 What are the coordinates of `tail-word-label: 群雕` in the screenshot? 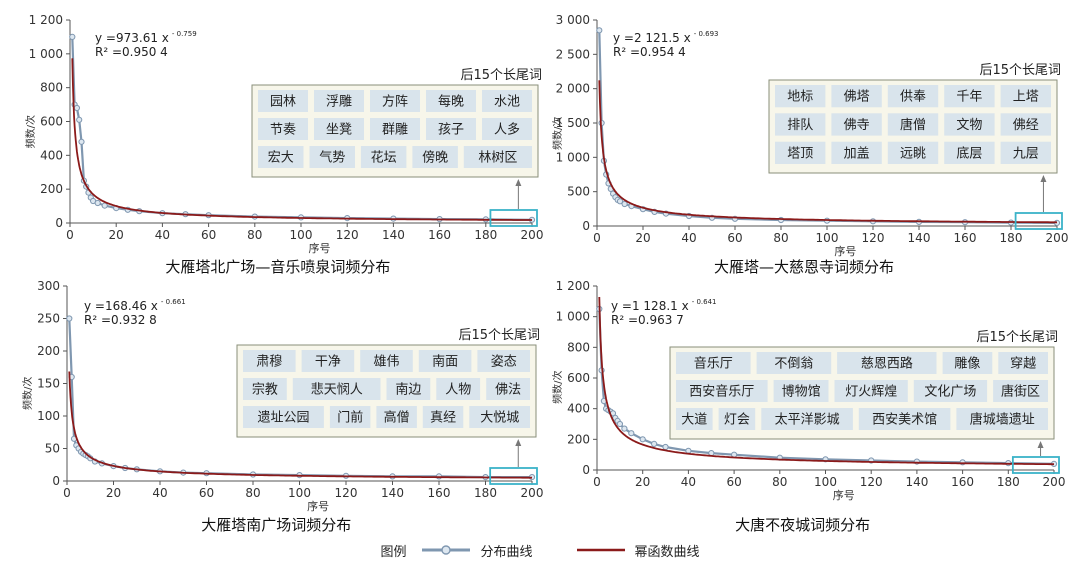 It's located at (395, 130).